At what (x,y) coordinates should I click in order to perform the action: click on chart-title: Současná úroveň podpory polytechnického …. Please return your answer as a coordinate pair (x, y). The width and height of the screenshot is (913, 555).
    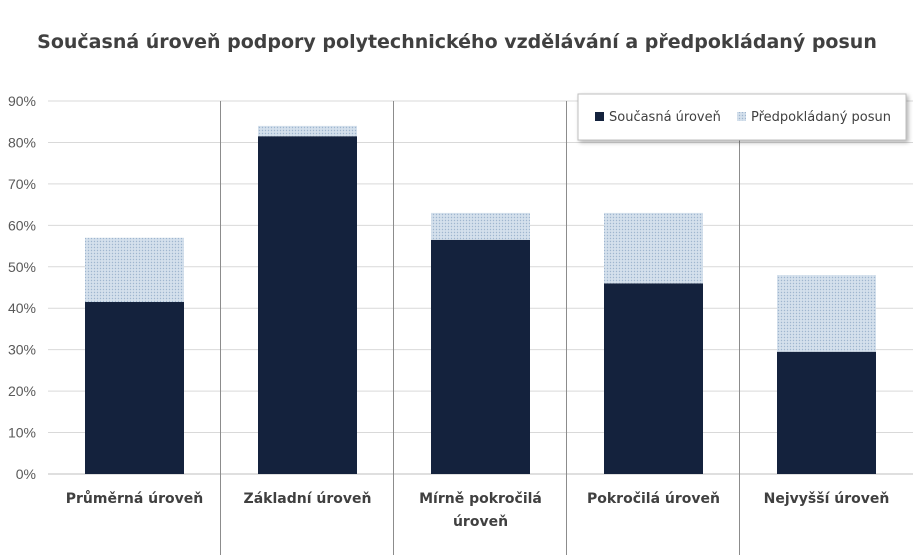
    Looking at the image, I should click on (457, 42).